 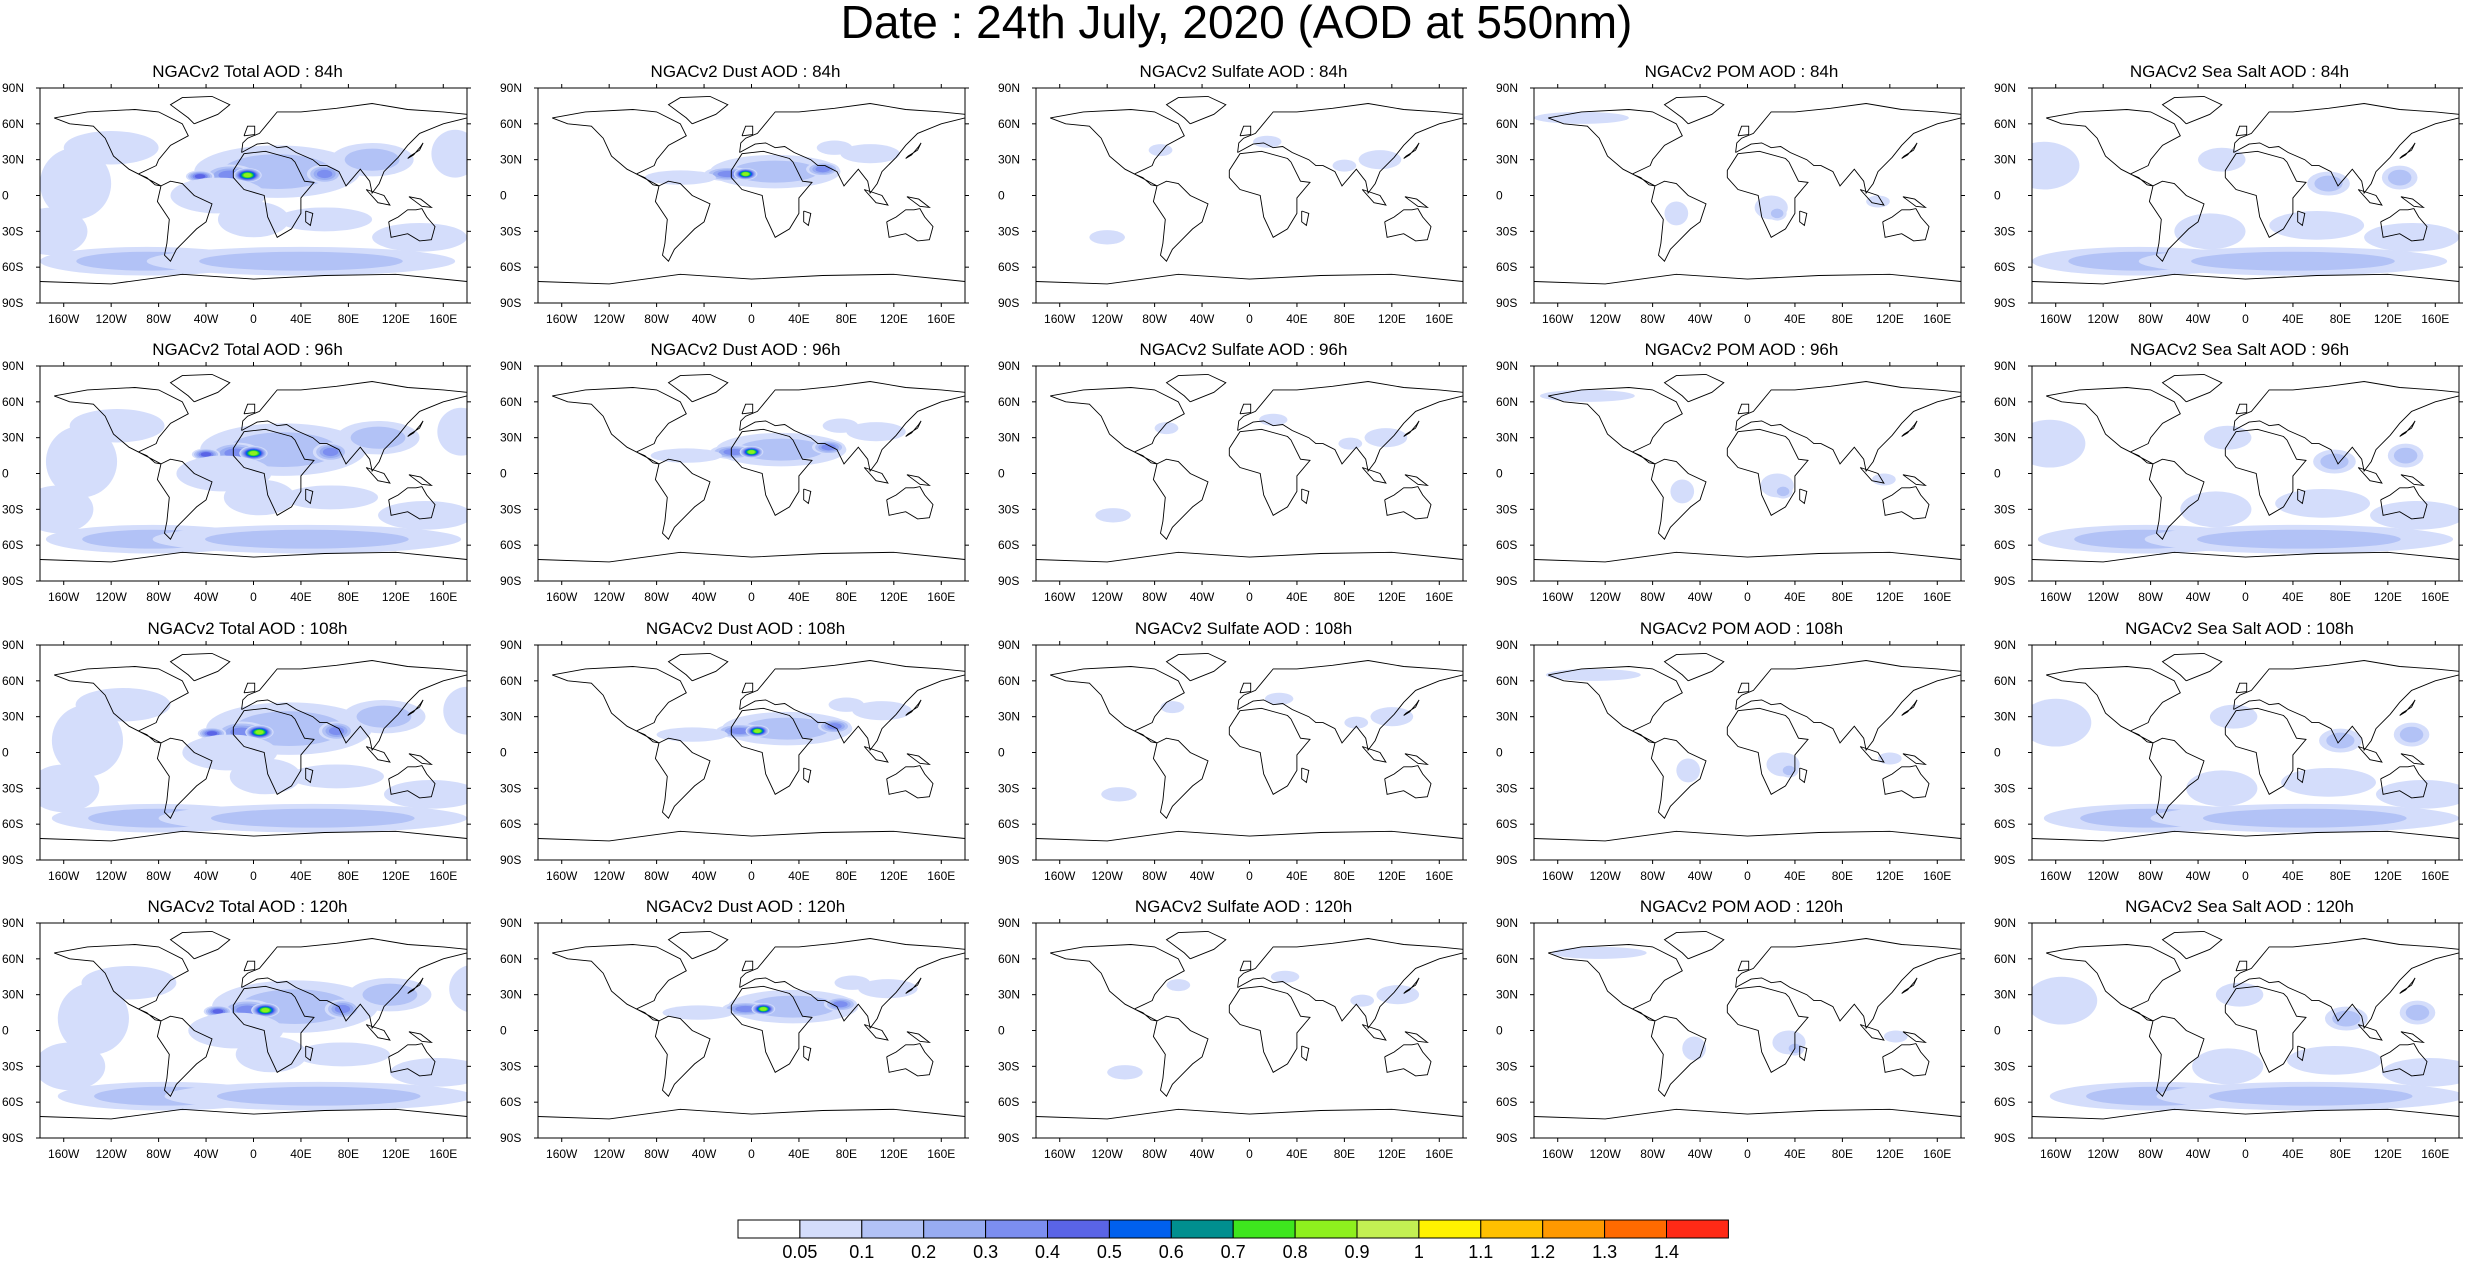 I want to click on panel-title: NGACv2 Sea Salt AOD : 84h, so click(x=2239, y=71).